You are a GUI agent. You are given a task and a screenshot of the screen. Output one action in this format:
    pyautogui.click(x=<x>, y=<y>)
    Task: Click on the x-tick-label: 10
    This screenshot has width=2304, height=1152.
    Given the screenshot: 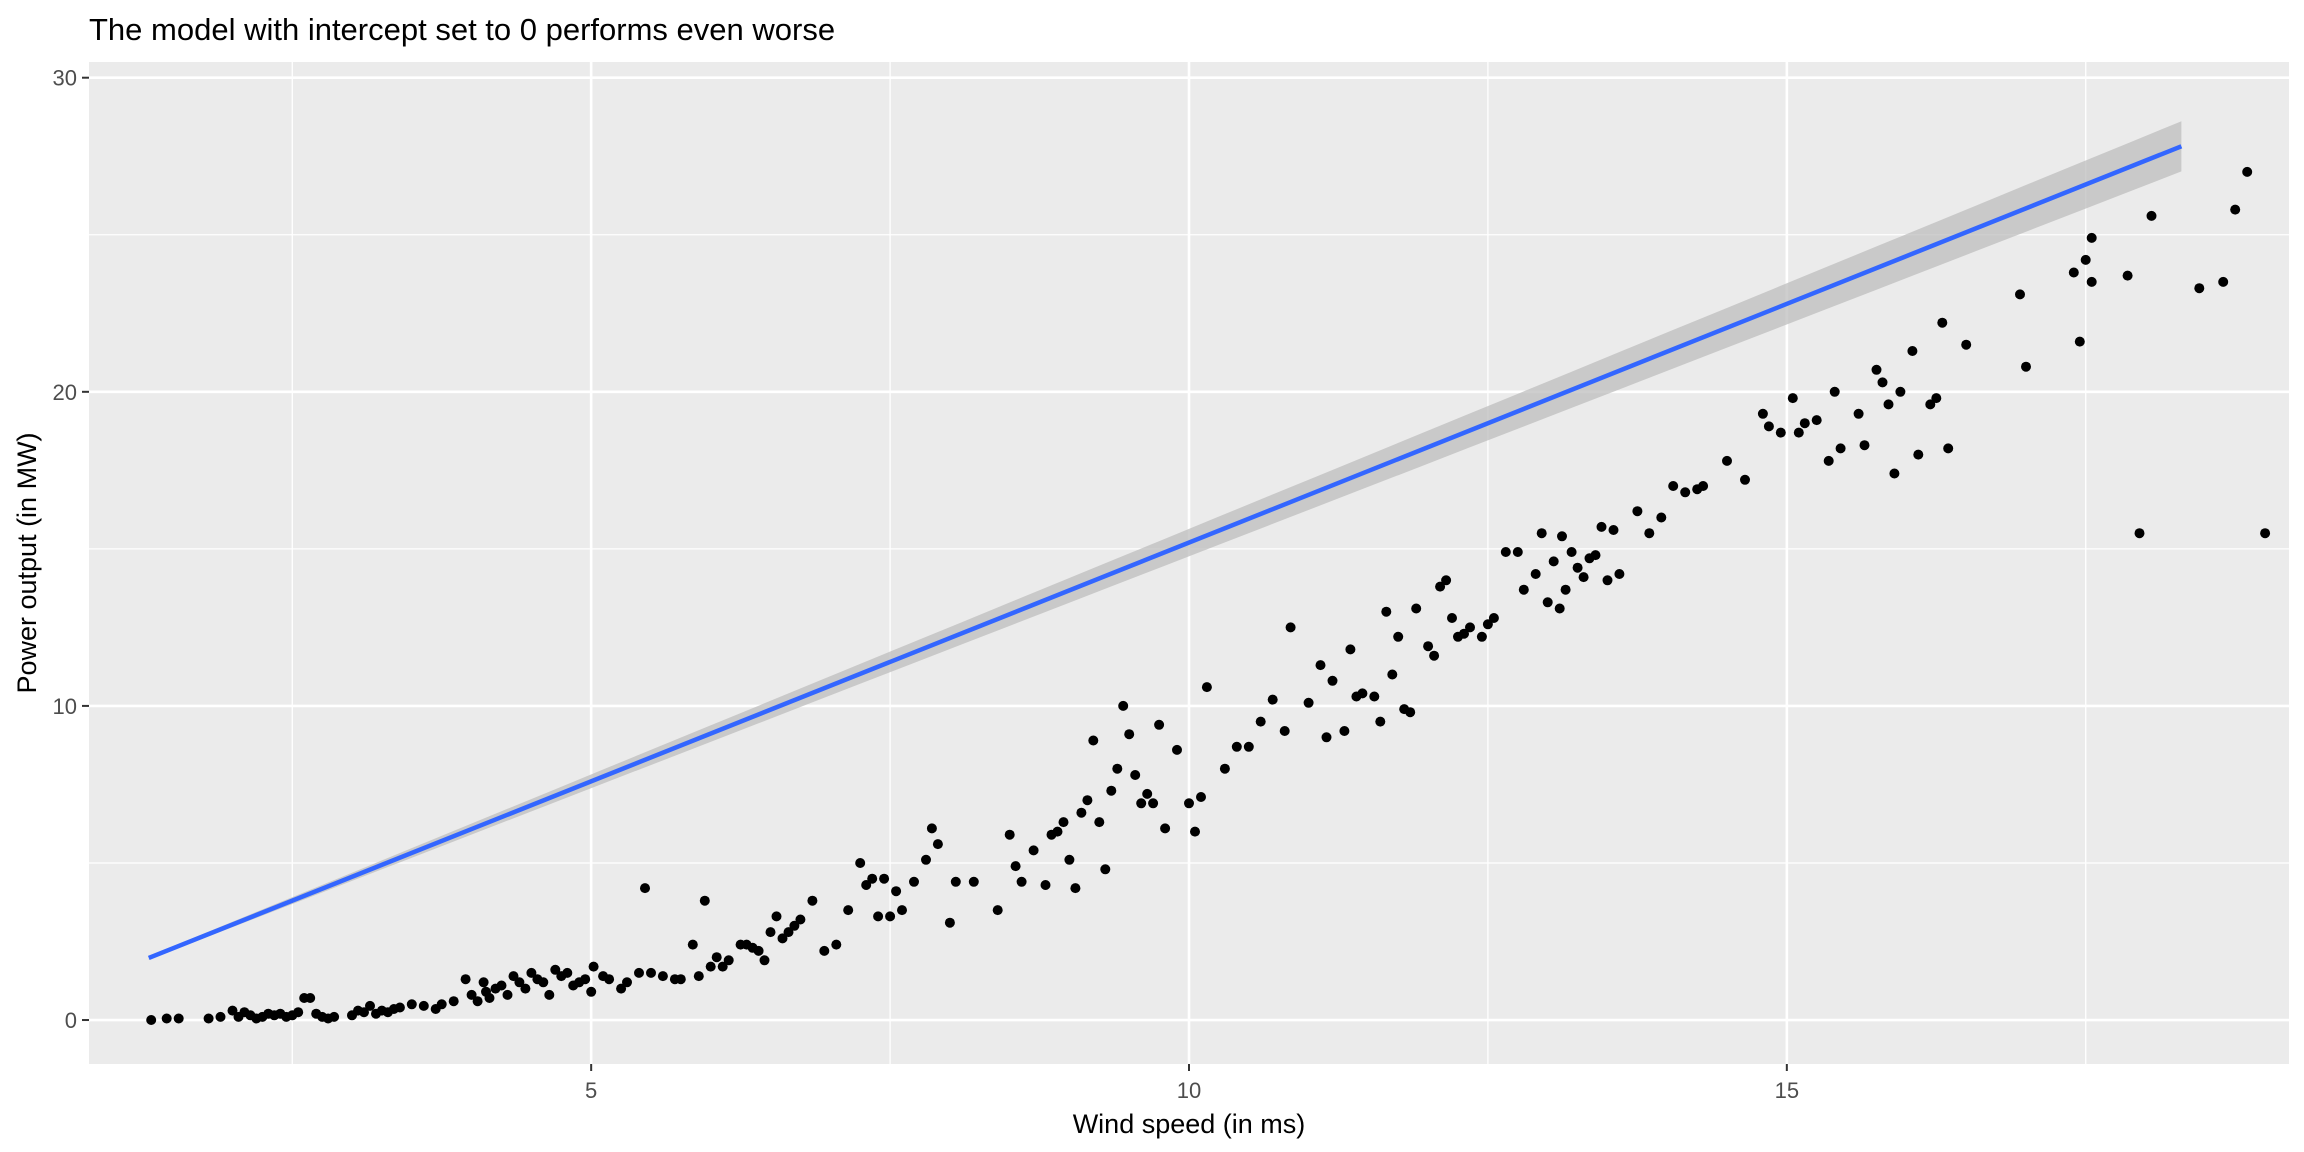 What is the action you would take?
    pyautogui.click(x=1189, y=1090)
    